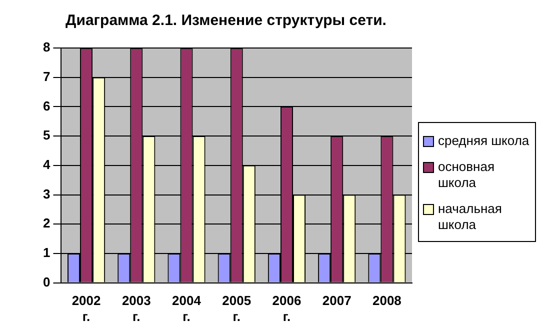 The image size is (552, 328). Describe the element at coordinates (387, 300) in the screenshot. I see `x-tick-label: 2008` at that location.